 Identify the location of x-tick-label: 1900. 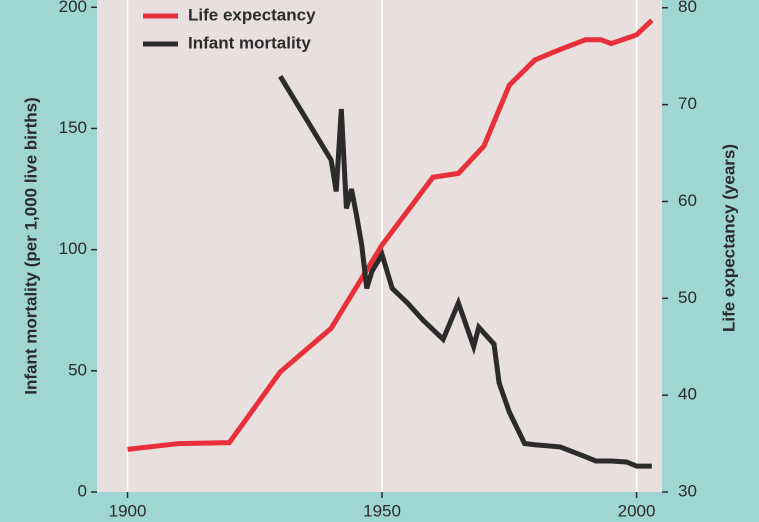
(128, 510).